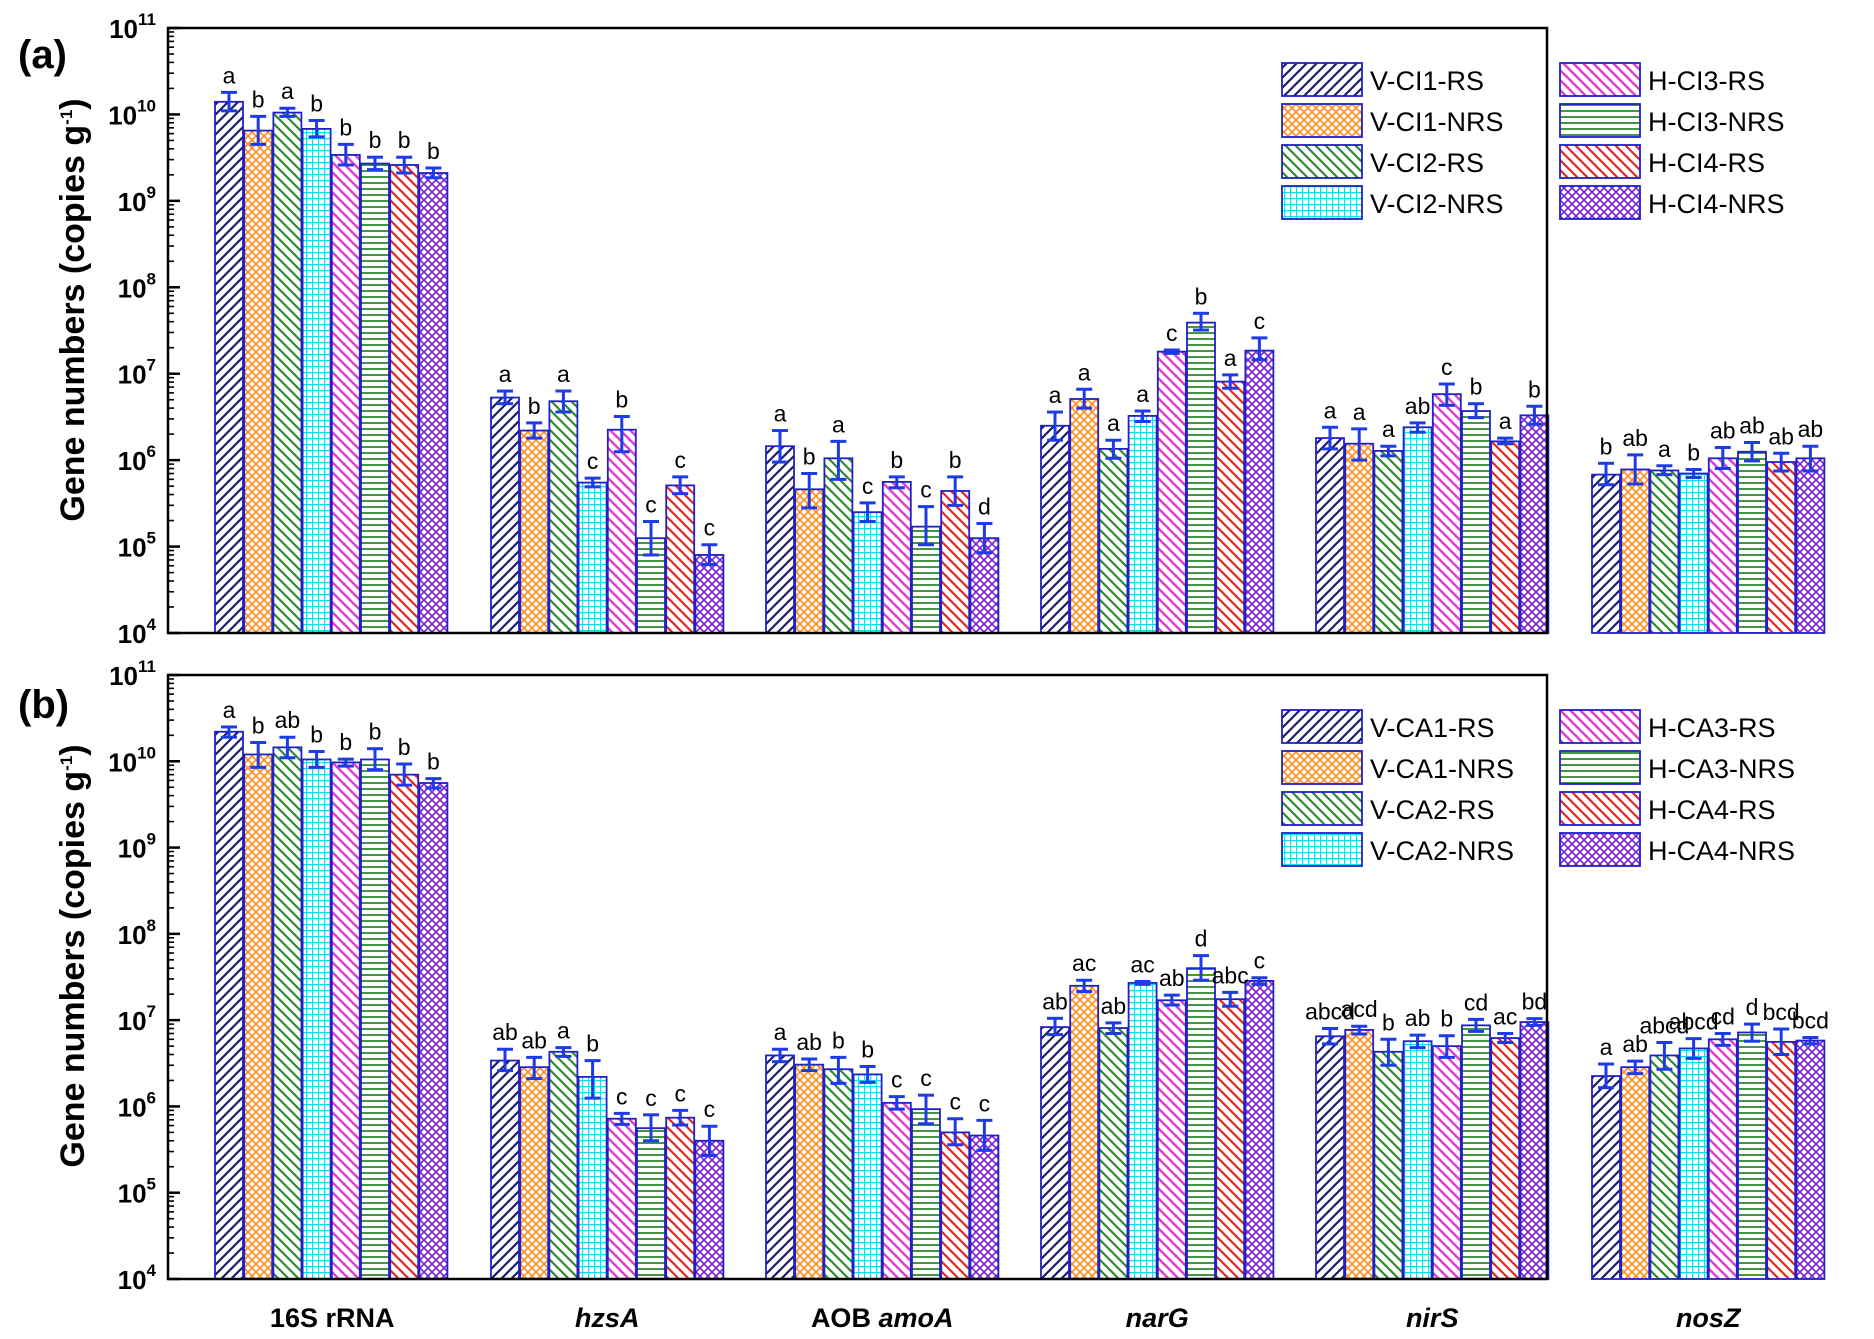  I want to click on error-bar-h-ca4-nrs-nirs, so click(1534, 1022).